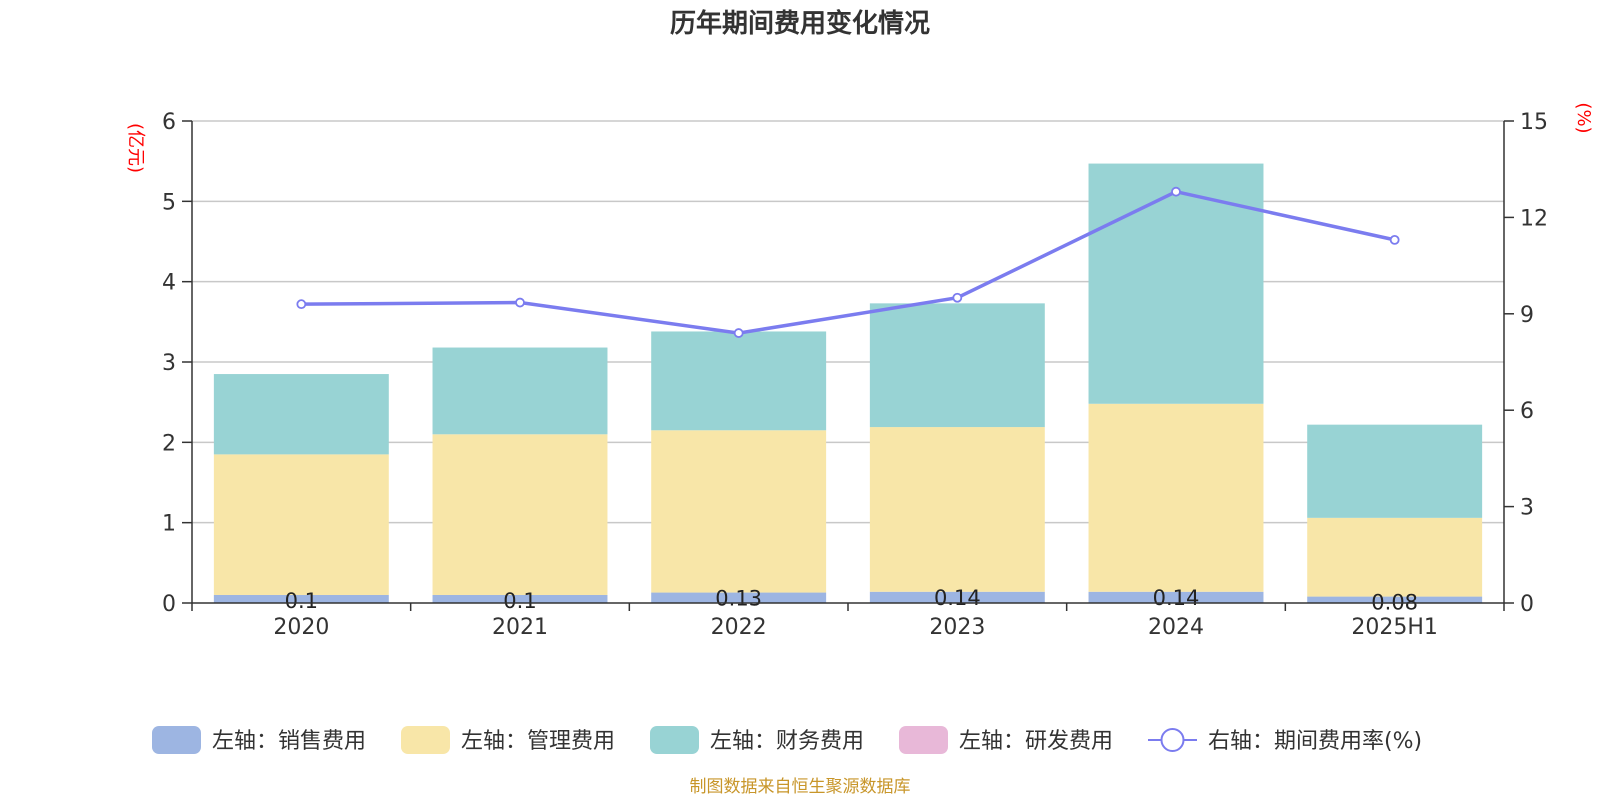  What do you see at coordinates (1534, 218) in the screenshot?
I see `right-axis-tick-label: 12` at bounding box center [1534, 218].